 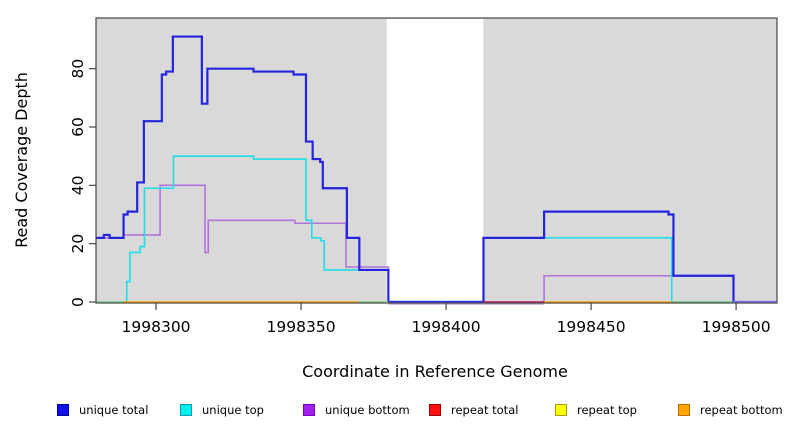 What do you see at coordinates (736, 327) in the screenshot?
I see `x-tick-label: 1998500` at bounding box center [736, 327].